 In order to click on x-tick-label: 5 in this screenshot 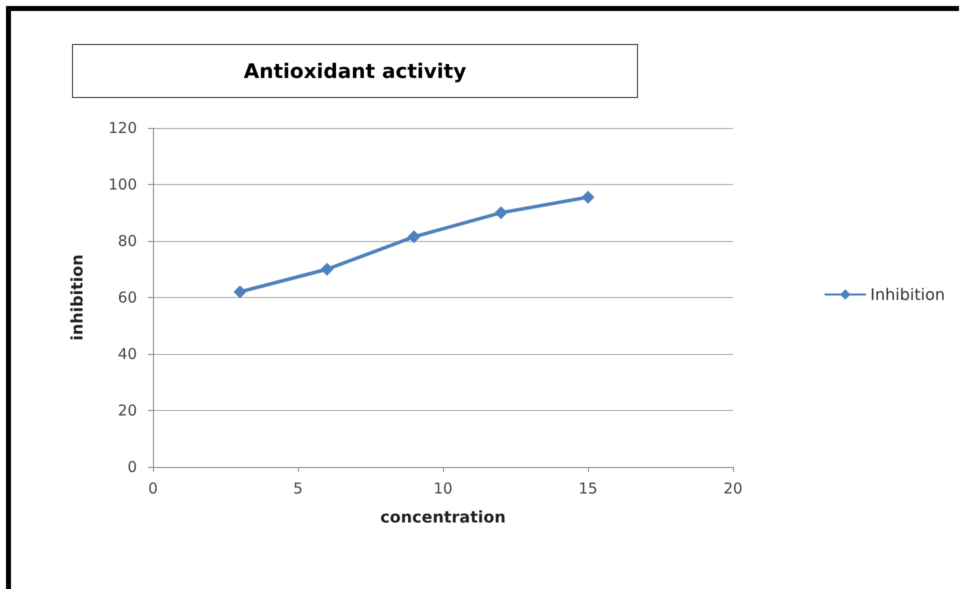, I will do `click(298, 489)`.